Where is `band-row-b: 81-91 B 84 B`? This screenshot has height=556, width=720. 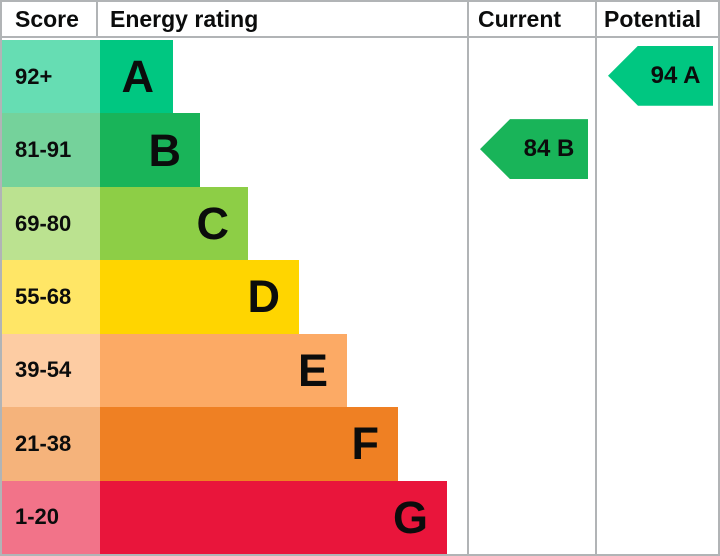
band-row-b: 81-91 B 84 B is located at coordinates (360, 150).